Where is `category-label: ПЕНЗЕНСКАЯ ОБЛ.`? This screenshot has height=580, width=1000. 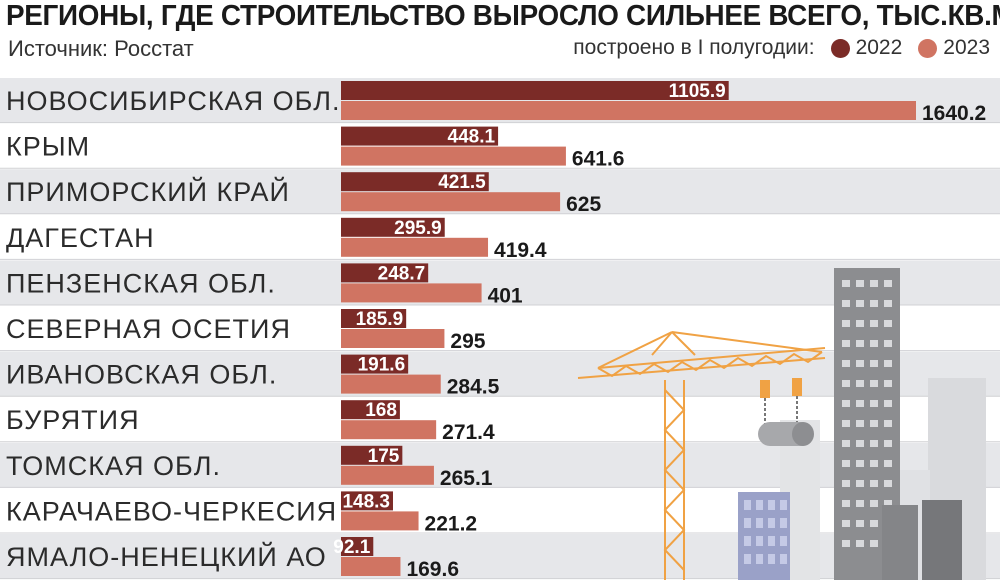 category-label: ПЕНЗЕНСКАЯ ОБЛ. is located at coordinates (141, 283).